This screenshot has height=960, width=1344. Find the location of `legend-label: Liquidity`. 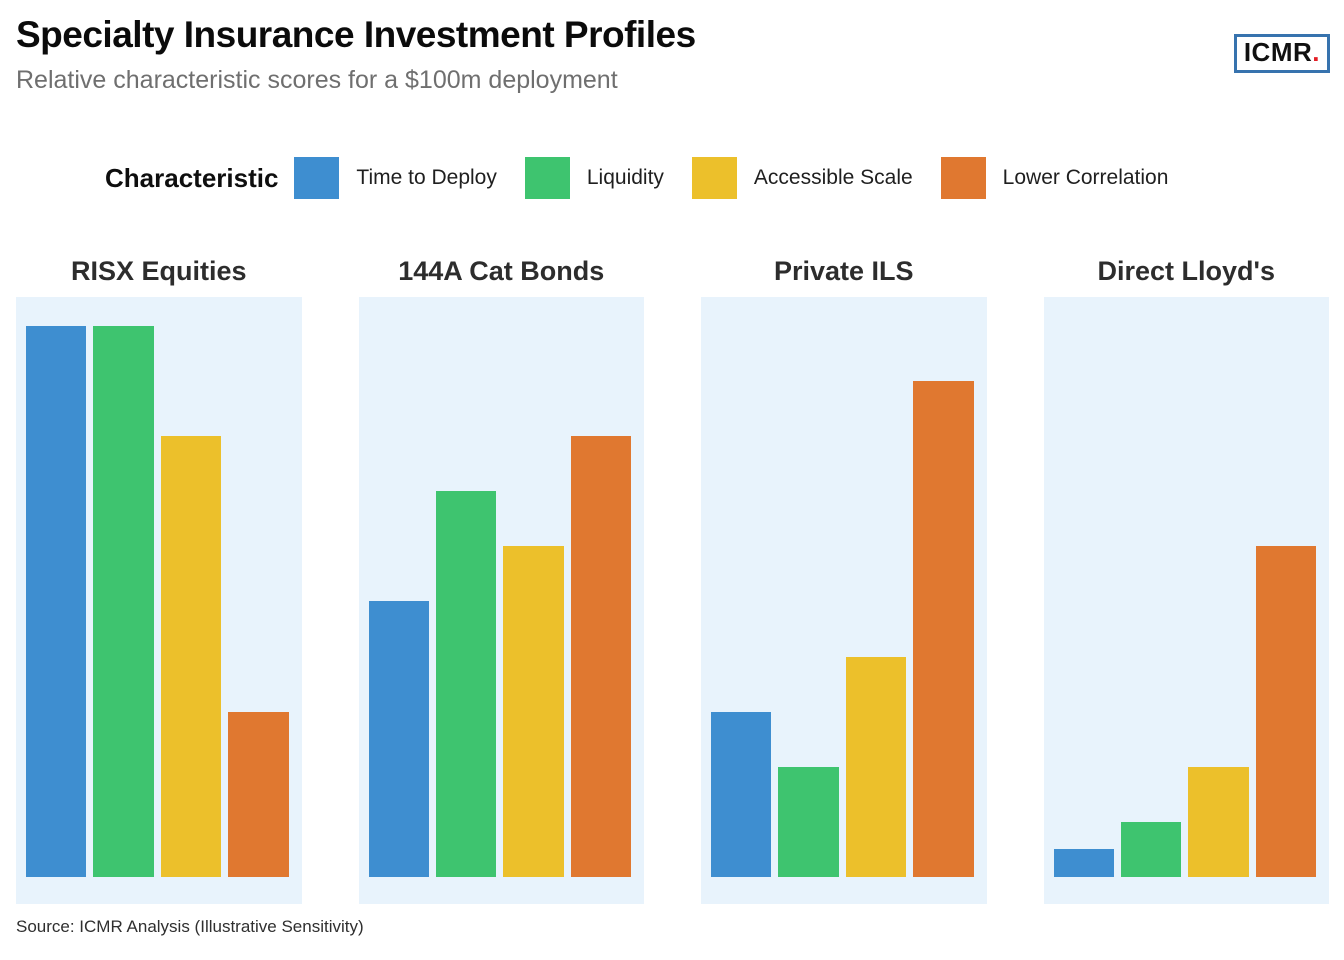

legend-label: Liquidity is located at coordinates (625, 177).